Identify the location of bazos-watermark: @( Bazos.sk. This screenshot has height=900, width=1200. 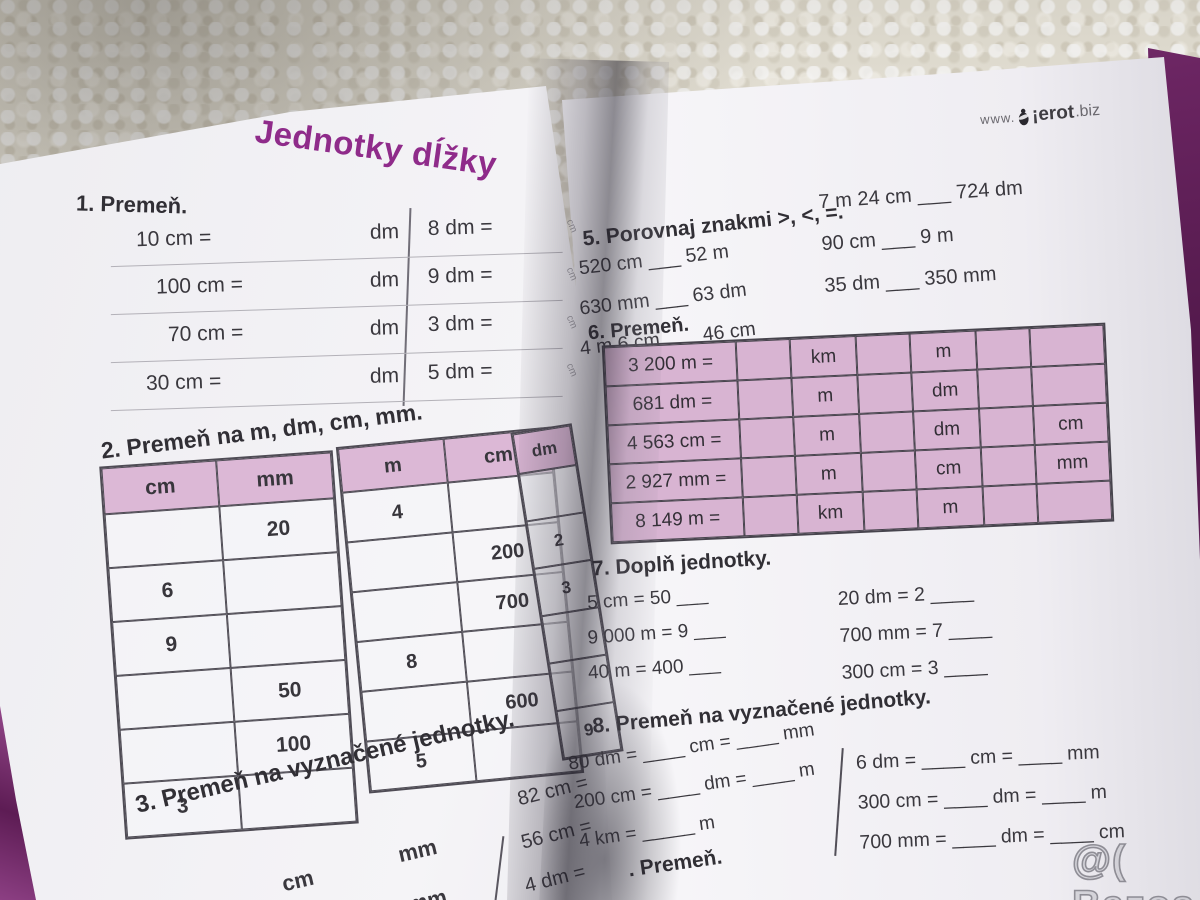
(1135, 868).